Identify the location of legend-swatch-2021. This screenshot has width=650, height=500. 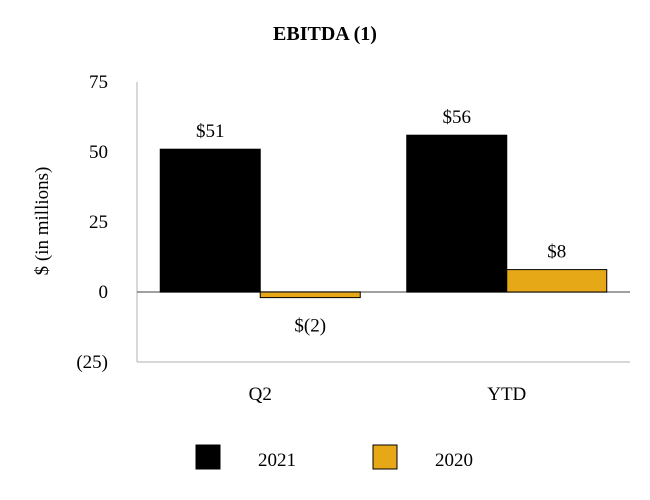
(208, 457).